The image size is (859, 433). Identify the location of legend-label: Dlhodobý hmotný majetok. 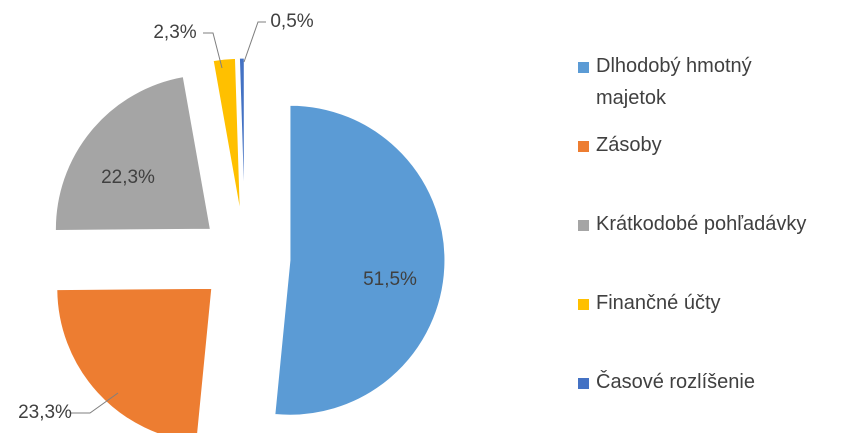
(674, 82).